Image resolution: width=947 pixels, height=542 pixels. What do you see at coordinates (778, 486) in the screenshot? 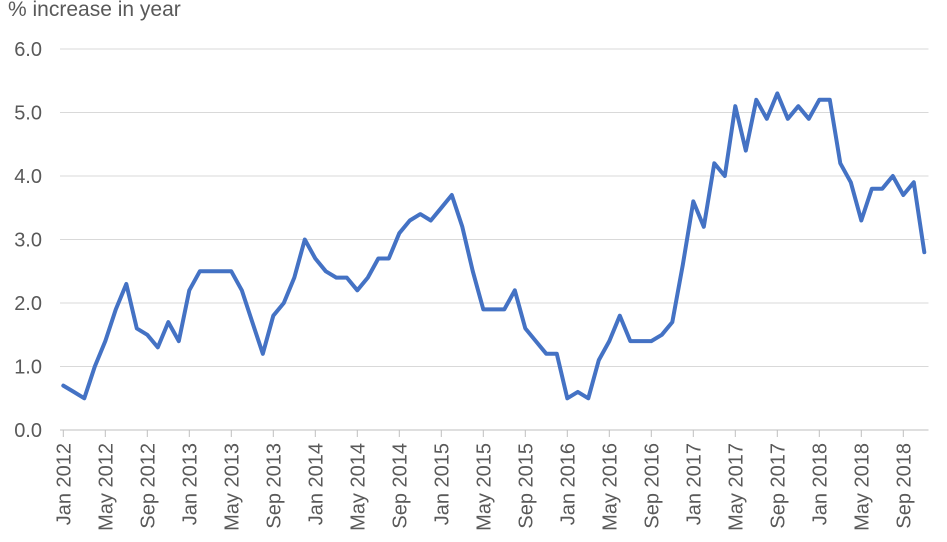
I see `x-axis-tick-label: Sep 2017` at bounding box center [778, 486].